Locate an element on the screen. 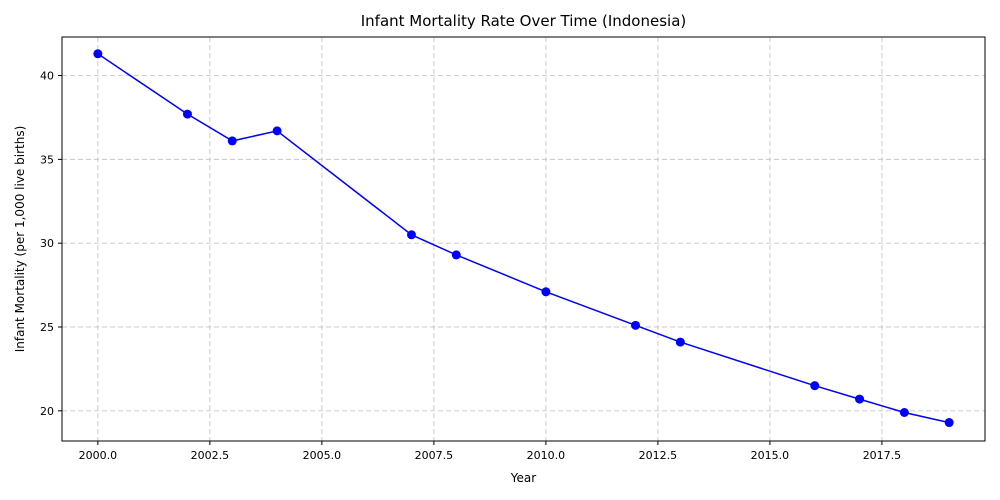 The width and height of the screenshot is (1000, 500). y-tick-label: 25 is located at coordinates (47, 327).